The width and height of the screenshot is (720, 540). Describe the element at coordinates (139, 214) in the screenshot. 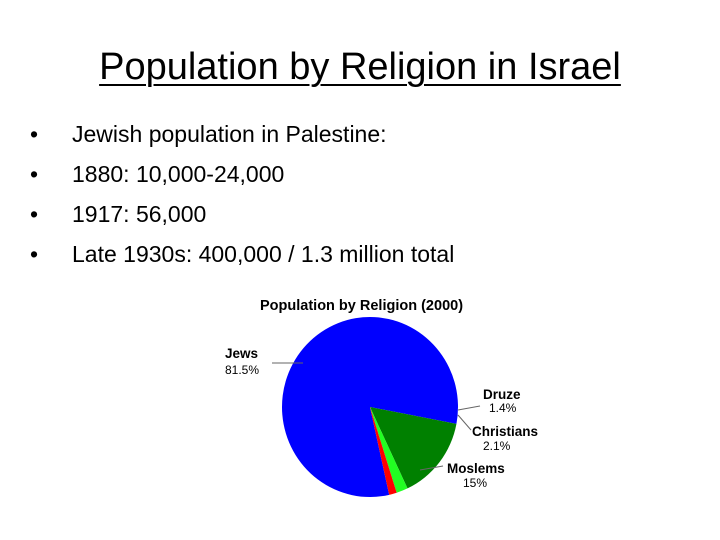

I see `bullet-text: 1917: 56,000` at that location.